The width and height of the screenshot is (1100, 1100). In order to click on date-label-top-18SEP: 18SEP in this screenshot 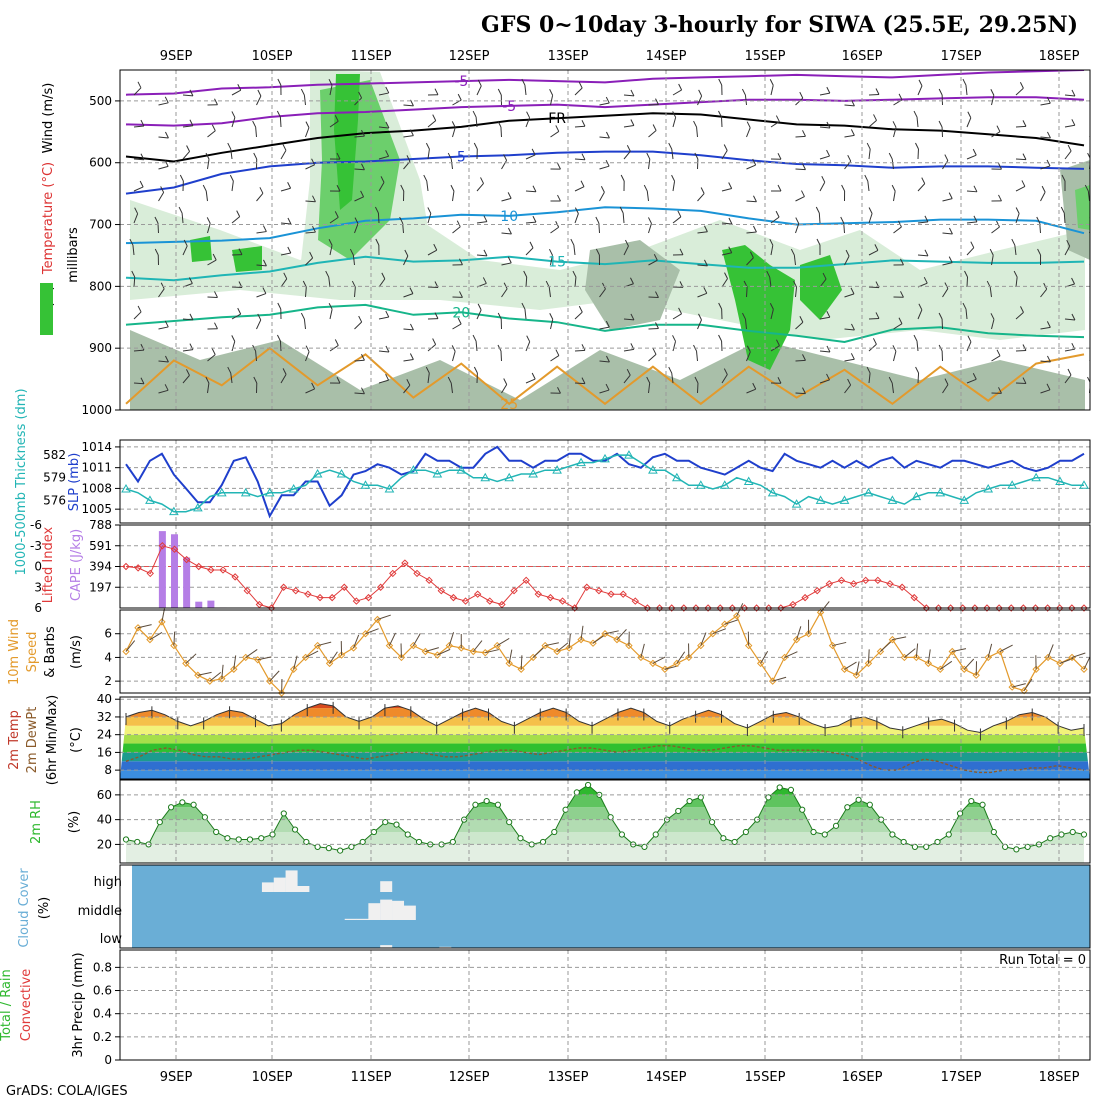, I will do `click(1059, 56)`.